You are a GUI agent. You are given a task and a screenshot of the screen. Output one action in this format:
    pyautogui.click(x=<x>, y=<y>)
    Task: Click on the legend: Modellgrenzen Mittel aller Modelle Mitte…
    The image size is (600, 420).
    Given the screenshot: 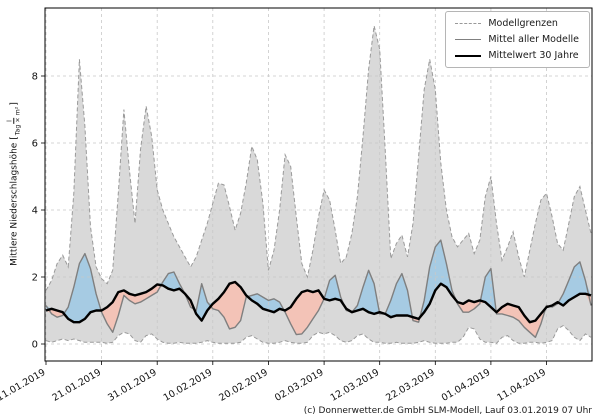 What is the action you would take?
    pyautogui.click(x=517, y=39)
    